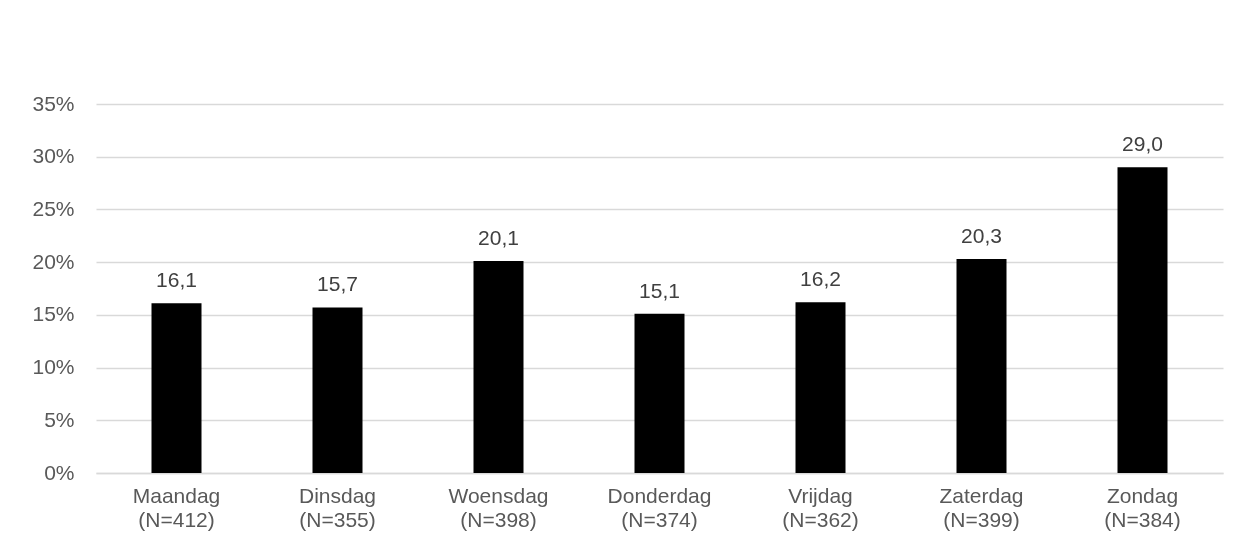 The width and height of the screenshot is (1251, 553). What do you see at coordinates (1142, 144) in the screenshot?
I see `data-label: 29,0` at bounding box center [1142, 144].